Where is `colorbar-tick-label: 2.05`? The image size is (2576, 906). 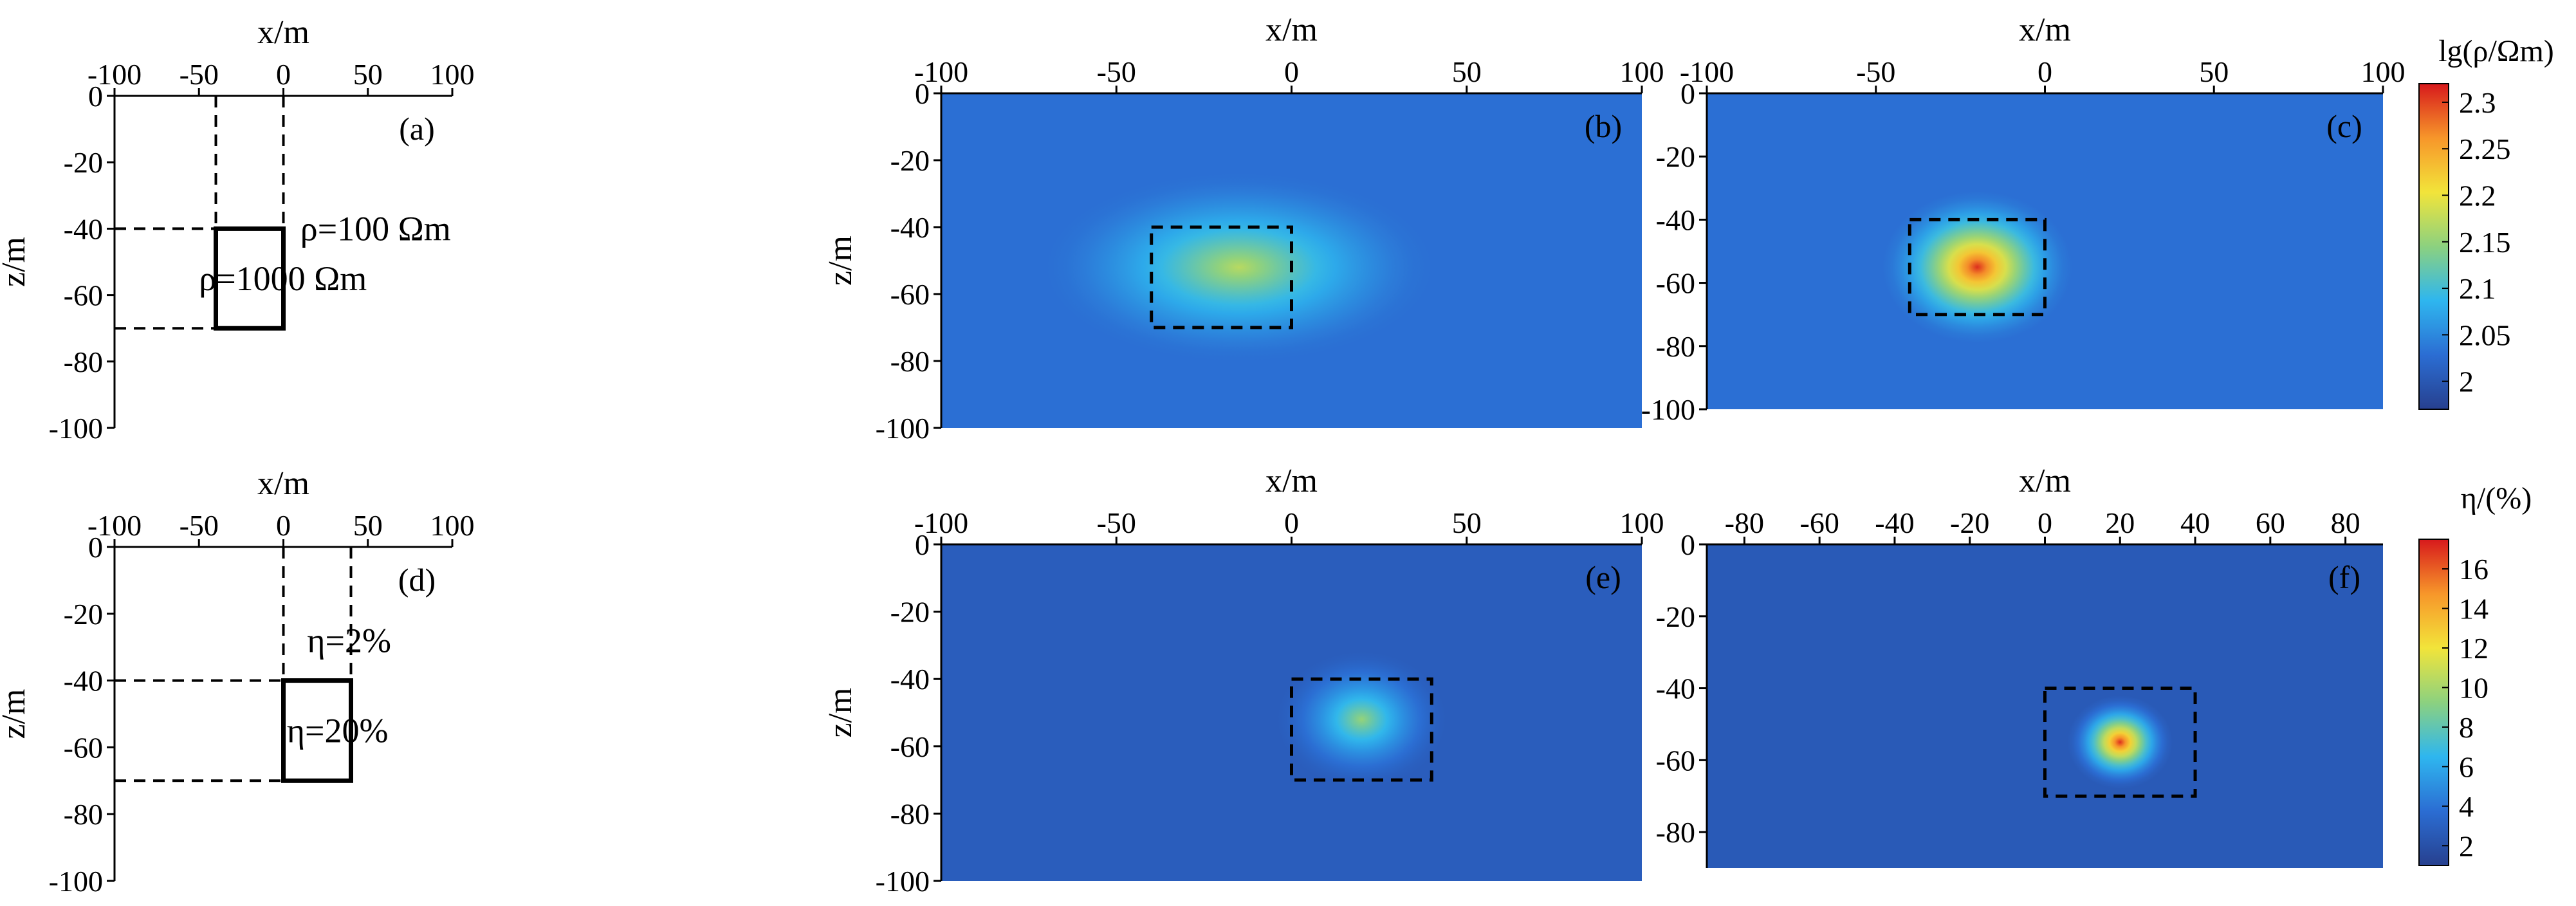 colorbar-tick-label: 2.05 is located at coordinates (2485, 335).